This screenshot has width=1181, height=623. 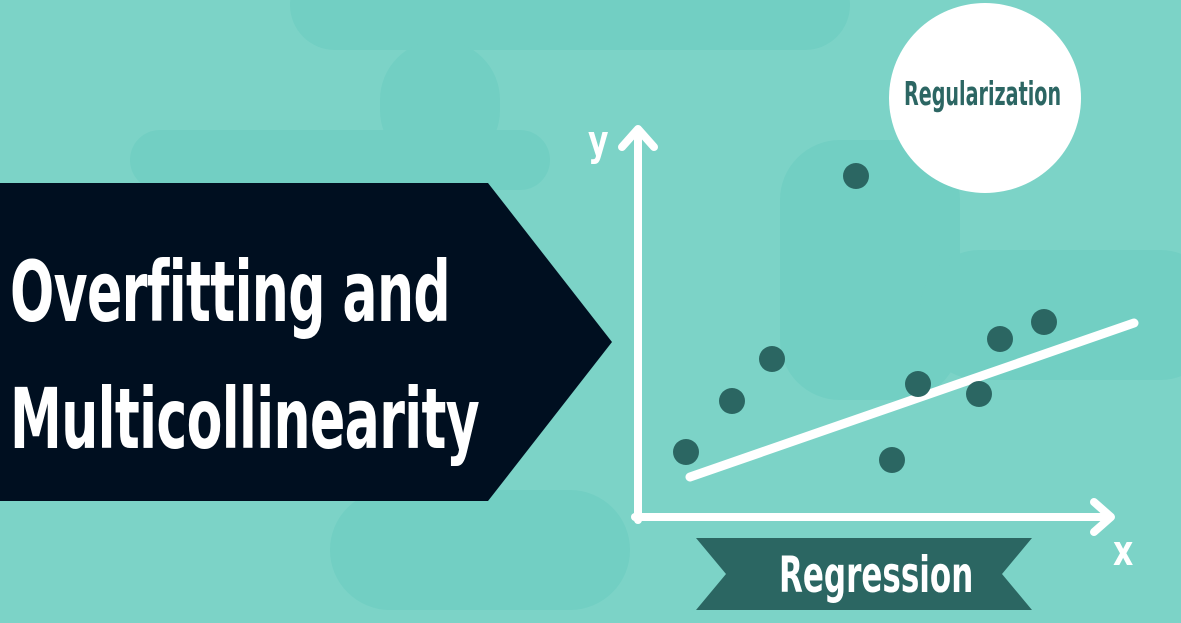 I want to click on regression-line, so click(x=912, y=400).